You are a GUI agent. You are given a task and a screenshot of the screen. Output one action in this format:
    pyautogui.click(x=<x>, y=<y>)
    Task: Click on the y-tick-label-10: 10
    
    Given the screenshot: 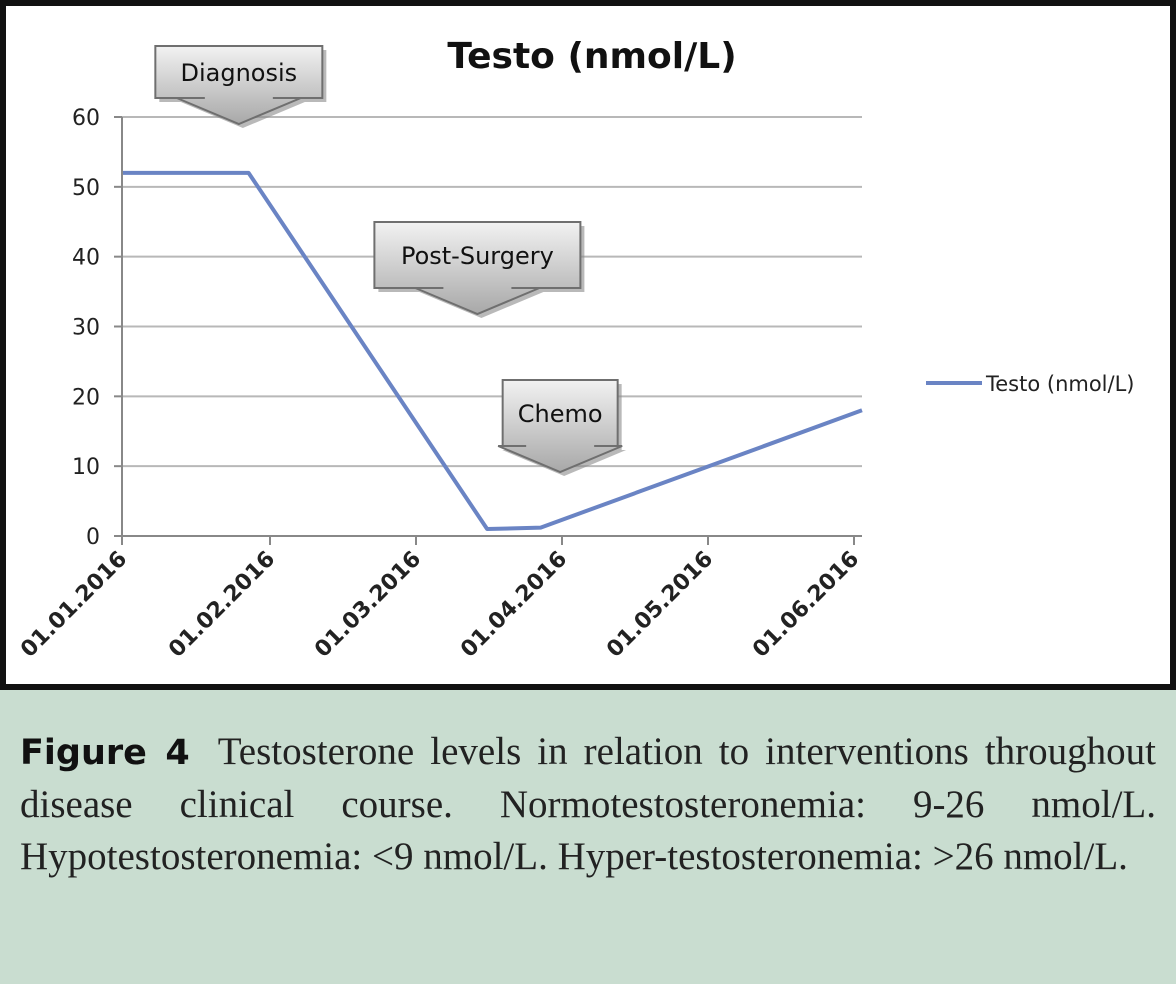 What is the action you would take?
    pyautogui.click(x=86, y=467)
    